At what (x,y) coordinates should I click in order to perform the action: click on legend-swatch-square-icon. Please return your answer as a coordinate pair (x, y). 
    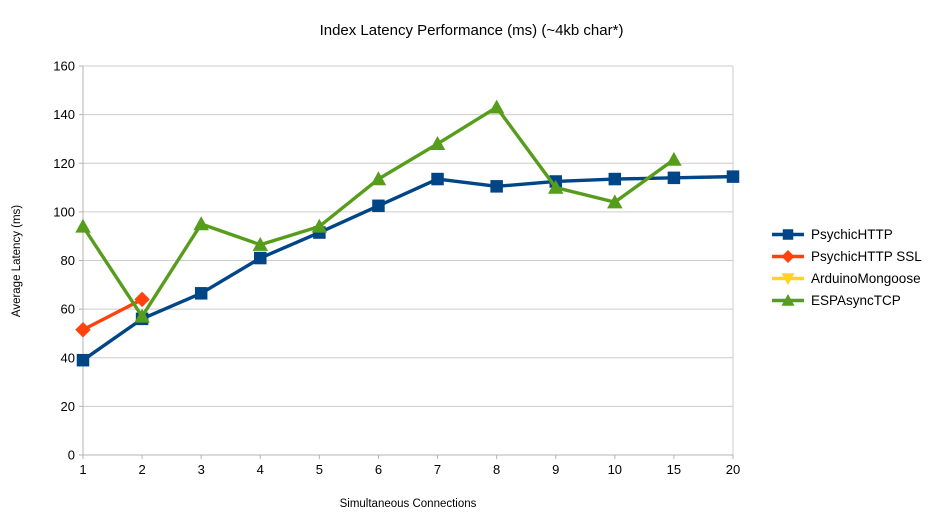
    Looking at the image, I should click on (788, 234).